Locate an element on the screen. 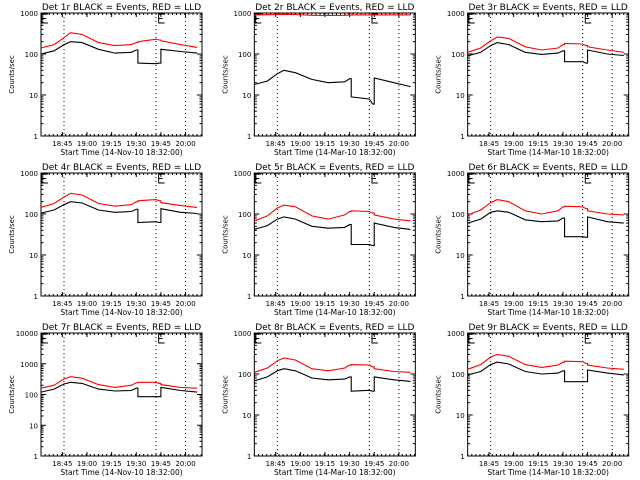  x-axis-label: Start Time (14-Mar-10 18:32:00) is located at coordinates (548, 472).